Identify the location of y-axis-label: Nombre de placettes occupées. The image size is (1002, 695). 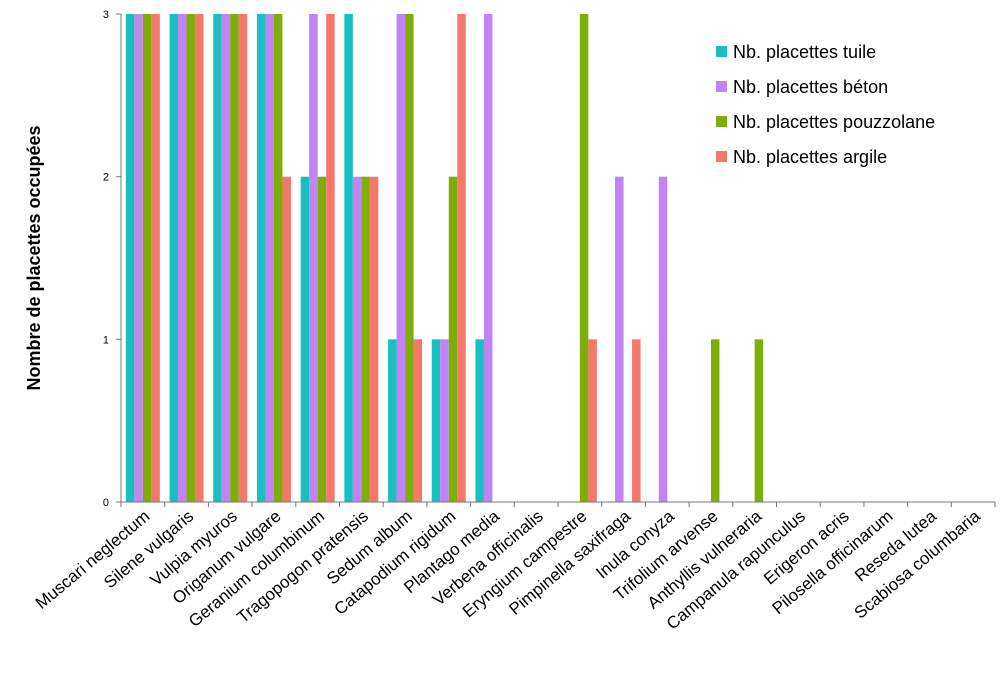
(34, 257).